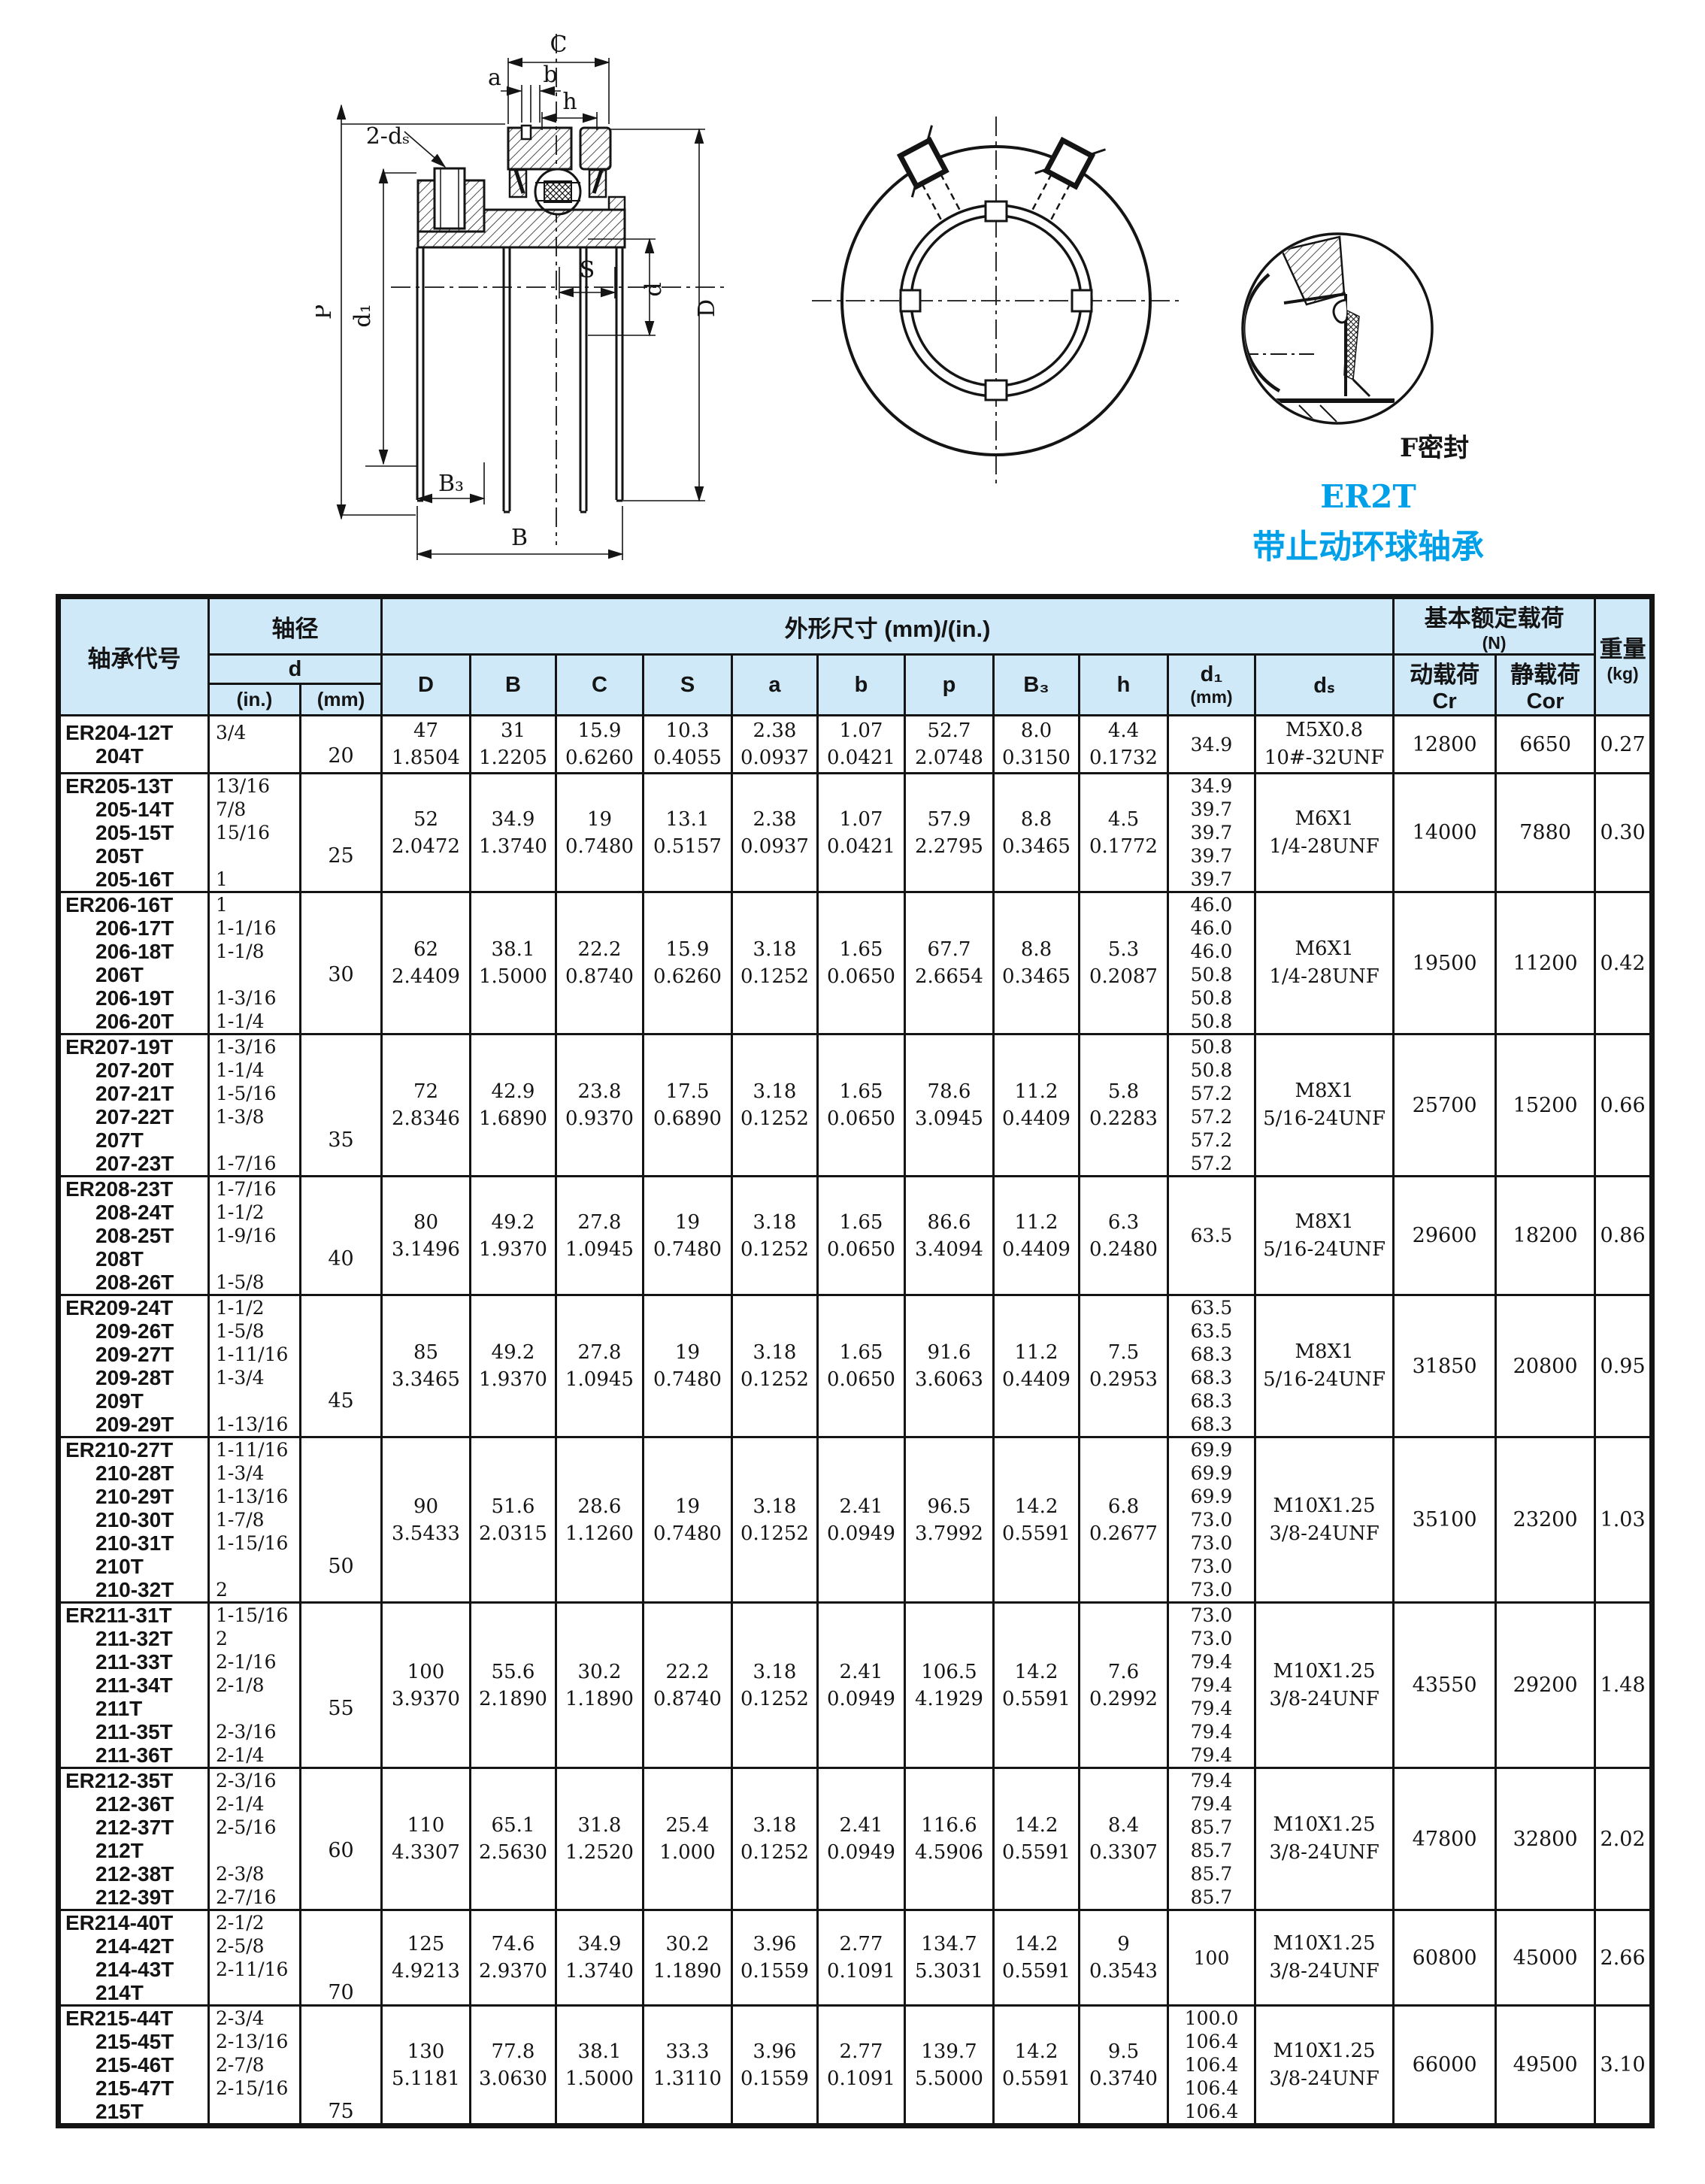  I want to click on dimension-mm: 9, so click(1123, 1944).